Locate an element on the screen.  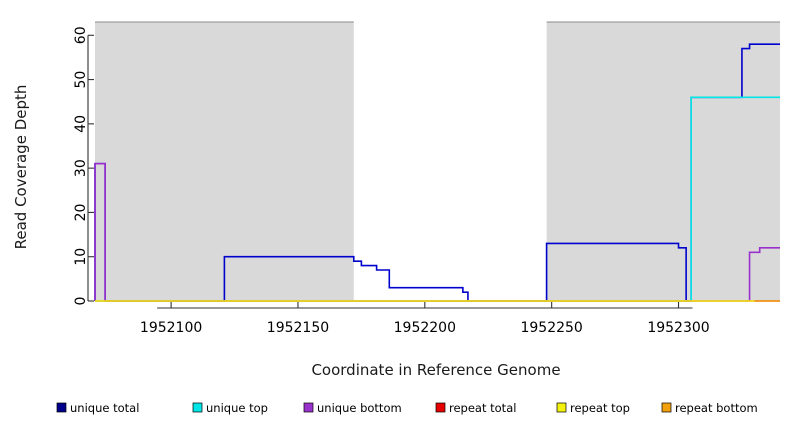
x-tick-label-1: 1952150 is located at coordinates (298, 328).